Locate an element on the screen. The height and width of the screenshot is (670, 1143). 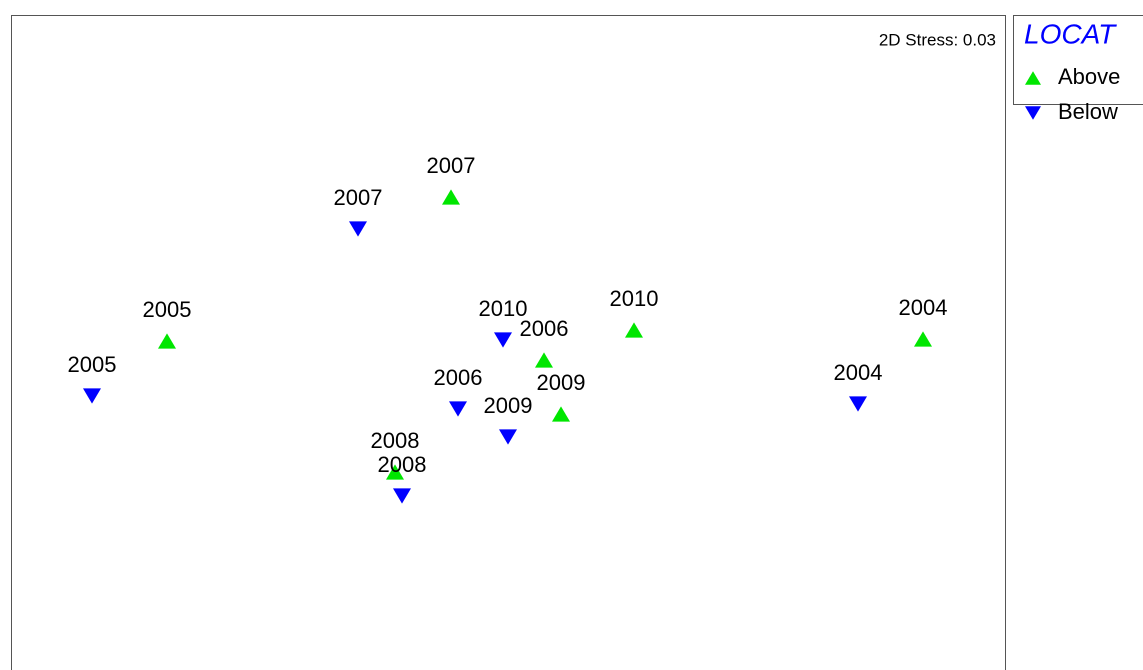
legend-title: LOCAT is located at coordinates (1070, 33).